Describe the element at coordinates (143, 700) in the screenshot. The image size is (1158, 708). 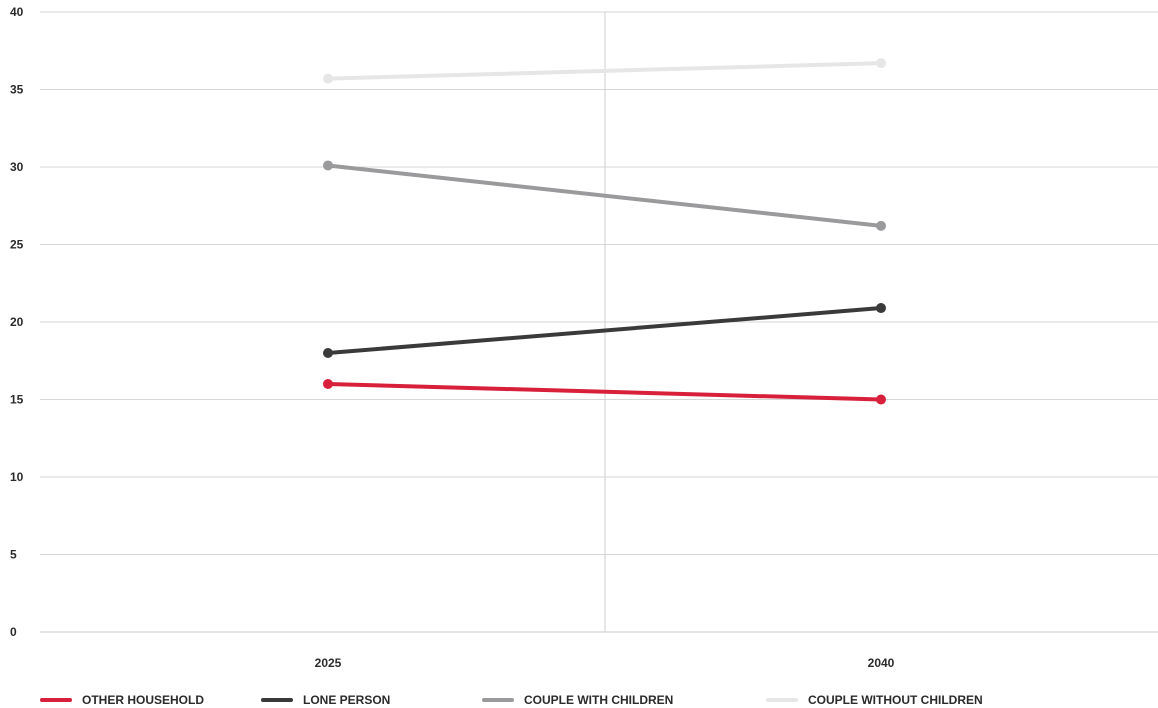
I see `legend-label-other-household: OTHER HOUSEHOLD` at that location.